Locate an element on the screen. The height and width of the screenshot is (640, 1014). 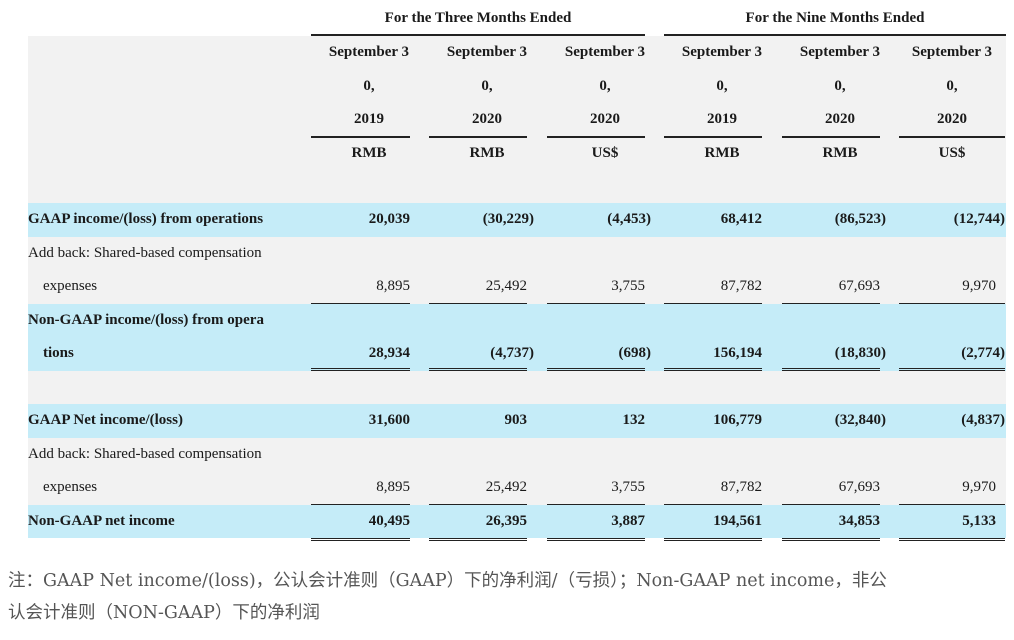
cell: 132 is located at coordinates (634, 420).